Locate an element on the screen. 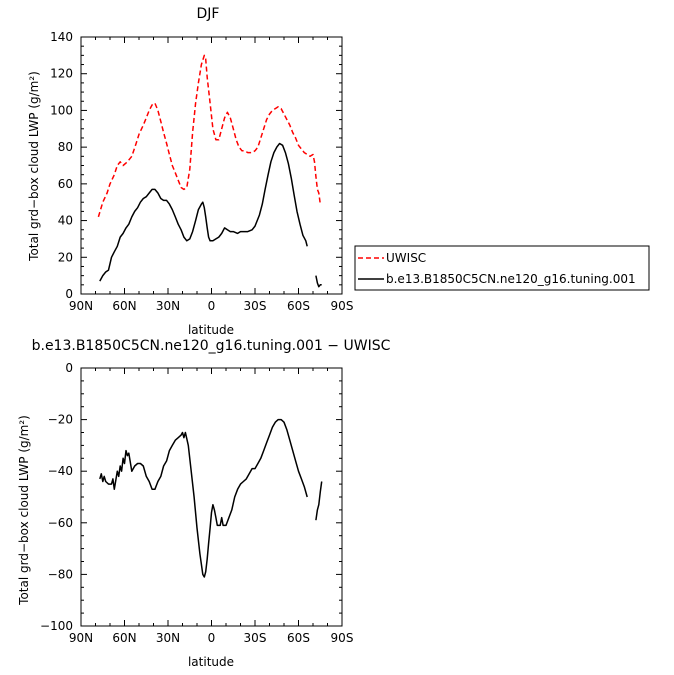 Image resolution: width=674 pixels, height=675 pixels. top-x-tick-label: 0 is located at coordinates (212, 306).